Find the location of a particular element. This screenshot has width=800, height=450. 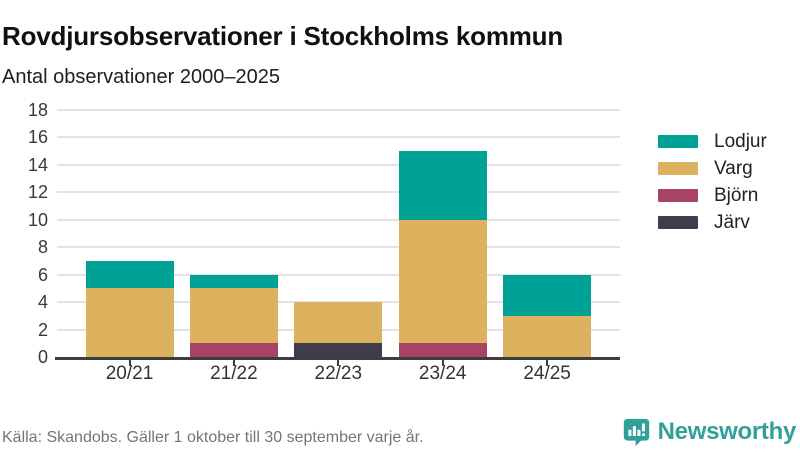

y-tick-label-16: 16 is located at coordinates (37, 137).